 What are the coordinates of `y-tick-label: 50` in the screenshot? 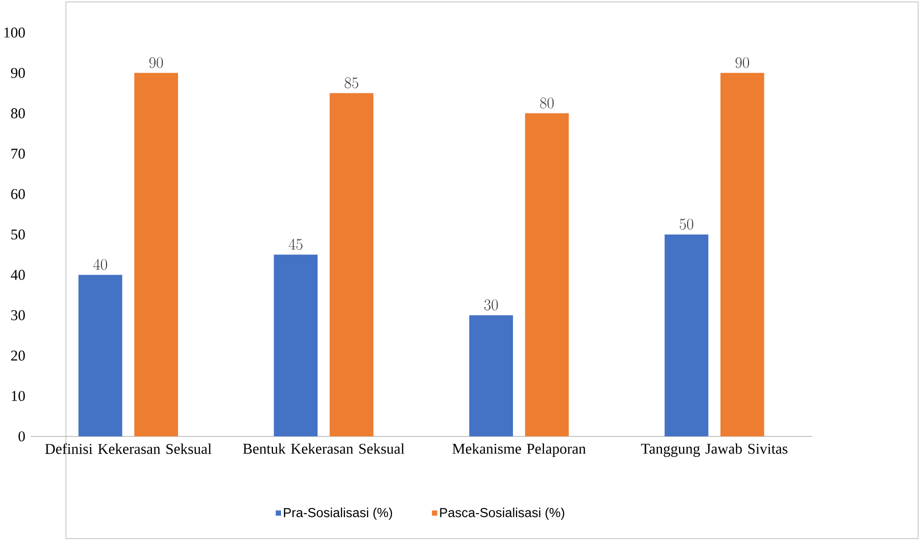 It's located at (18, 235).